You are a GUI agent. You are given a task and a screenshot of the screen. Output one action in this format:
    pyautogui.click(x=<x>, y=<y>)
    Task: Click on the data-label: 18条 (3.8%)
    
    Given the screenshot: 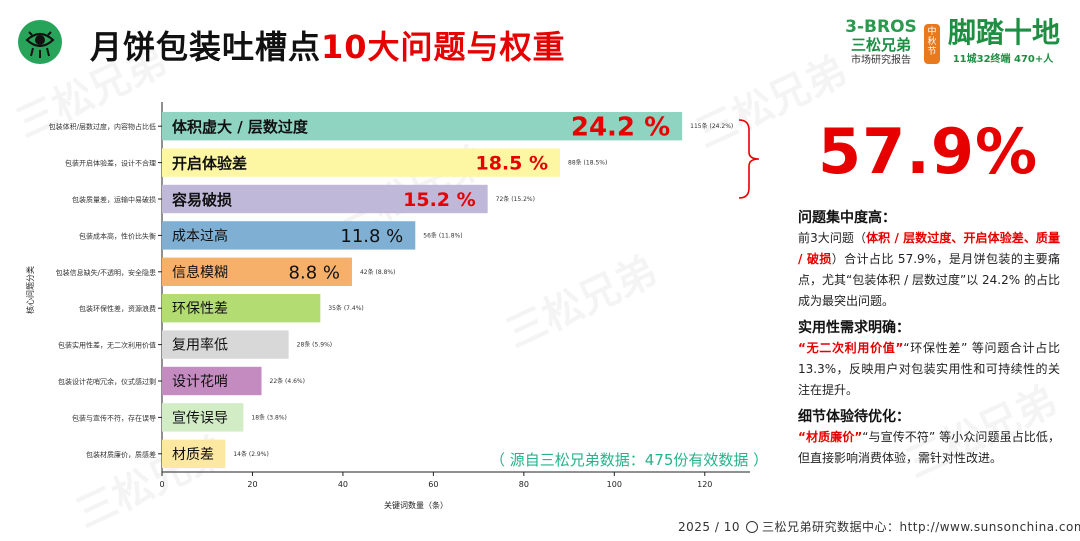 What is the action you would take?
    pyautogui.click(x=268, y=417)
    